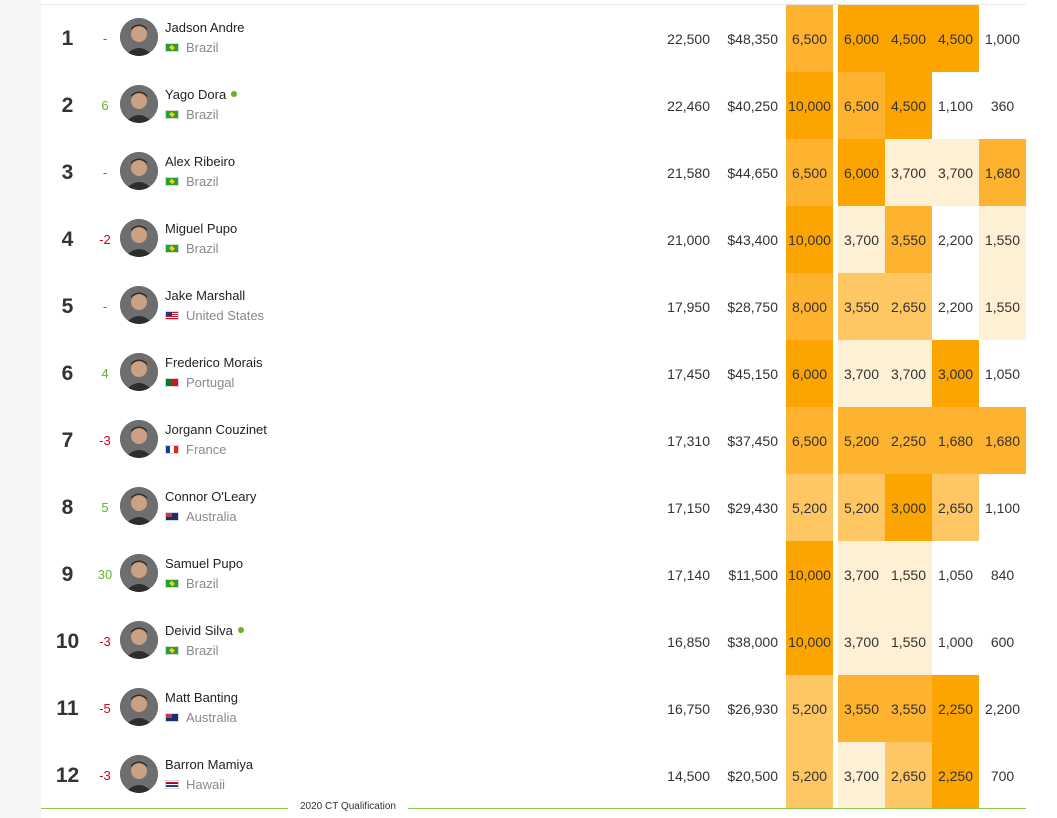 The image size is (1057, 818). I want to click on event-result-3: 2,650, so click(908, 775).